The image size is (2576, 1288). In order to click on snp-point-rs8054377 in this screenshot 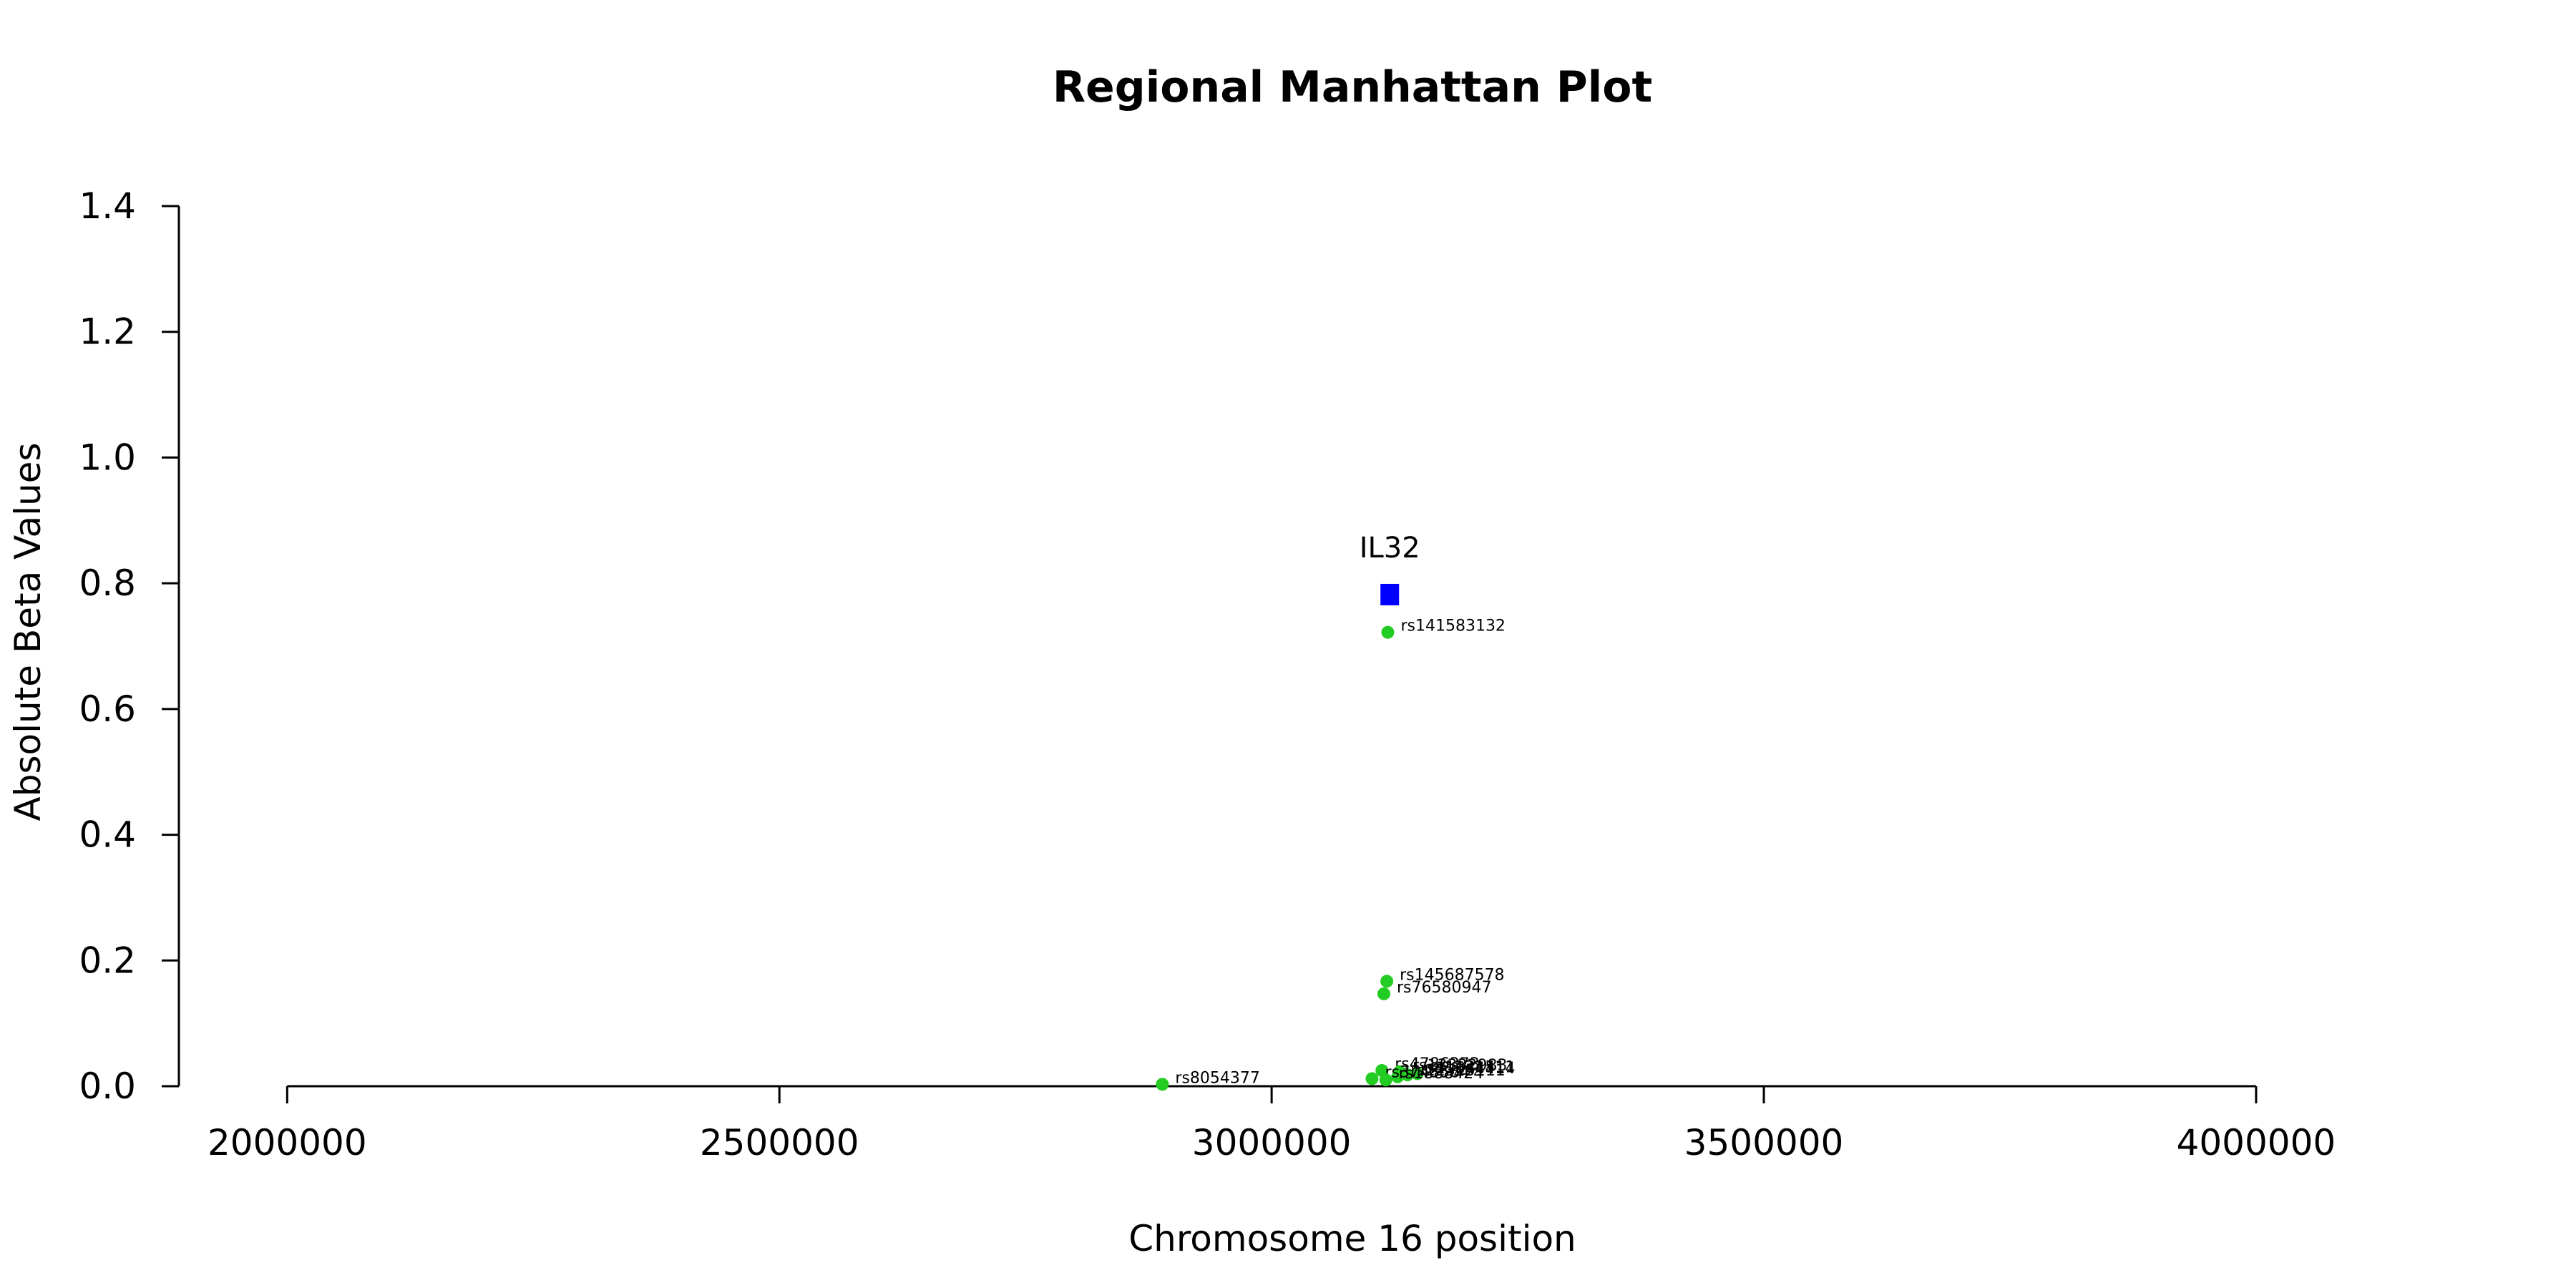, I will do `click(1162, 1084)`.